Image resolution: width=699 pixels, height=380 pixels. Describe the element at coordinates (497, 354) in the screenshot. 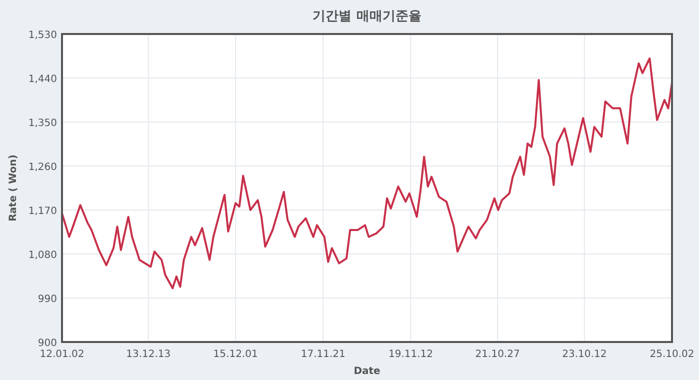

I see `x-tick-label: 21.10.27` at that location.